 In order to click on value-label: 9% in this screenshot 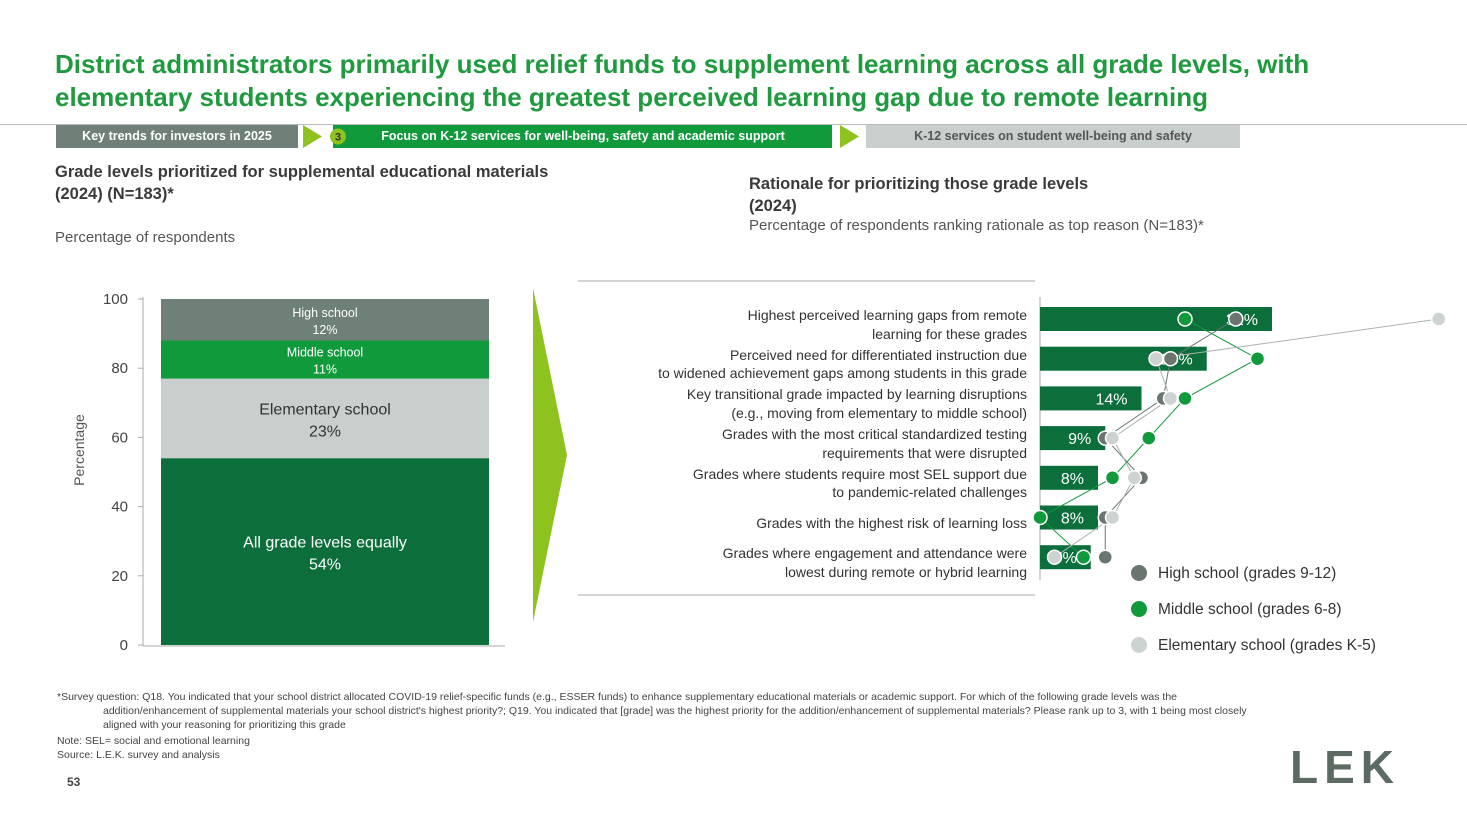, I will do `click(1079, 439)`.